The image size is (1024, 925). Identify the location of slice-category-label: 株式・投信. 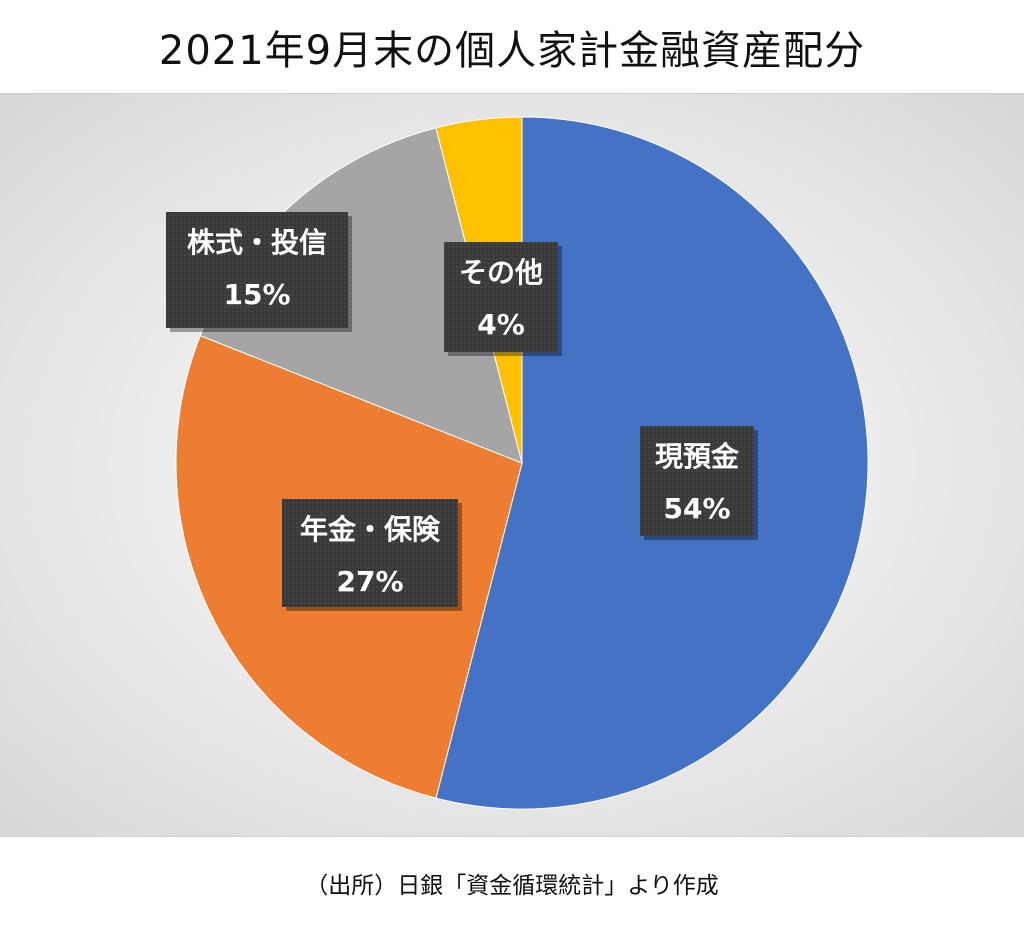
(257, 242).